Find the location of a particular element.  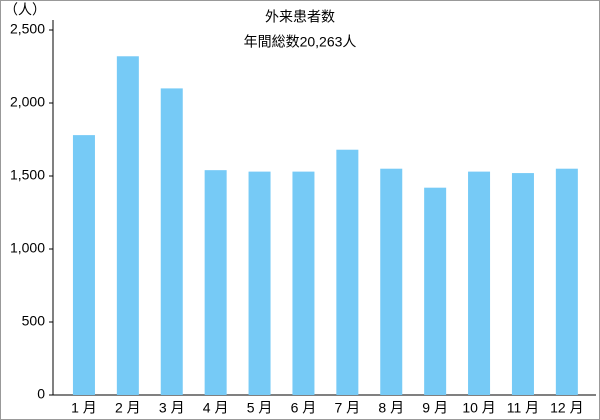

chart-title: 外来患者数 is located at coordinates (300, 17).